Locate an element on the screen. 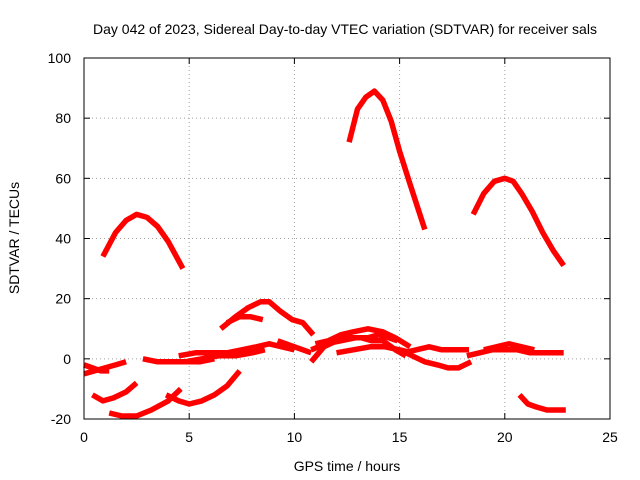  y-tick-label: 40 is located at coordinates (63, 239).